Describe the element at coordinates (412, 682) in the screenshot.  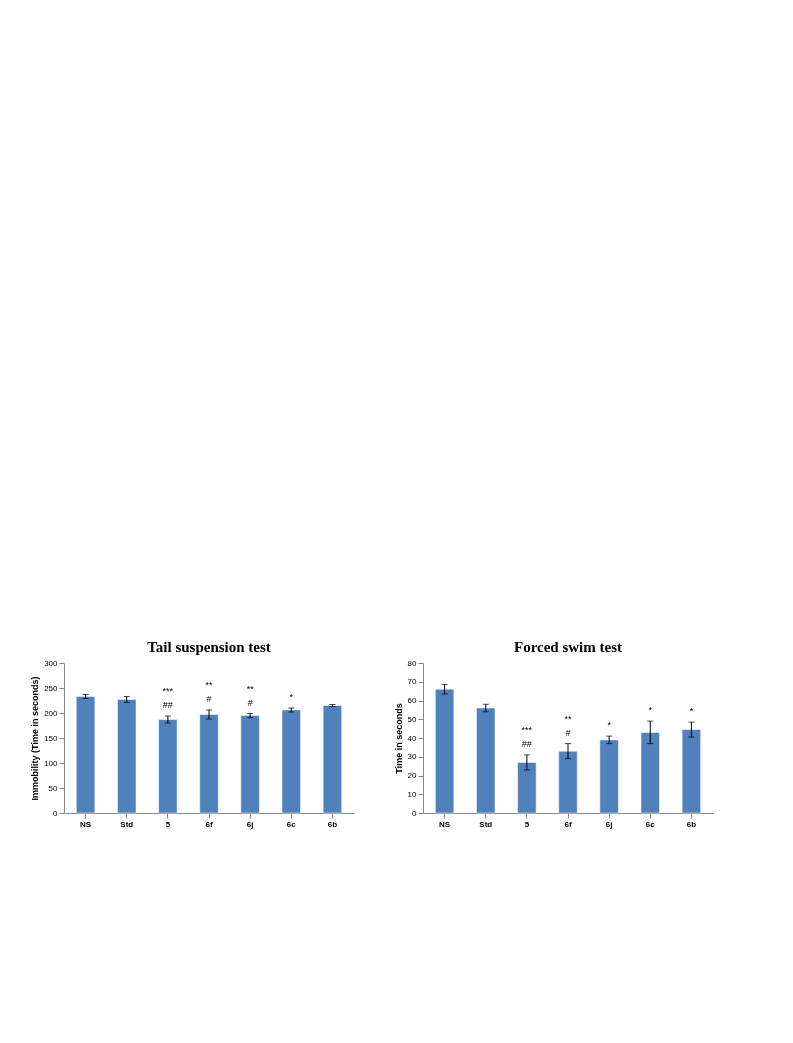
I see `y-tick-label: 70` at that location.